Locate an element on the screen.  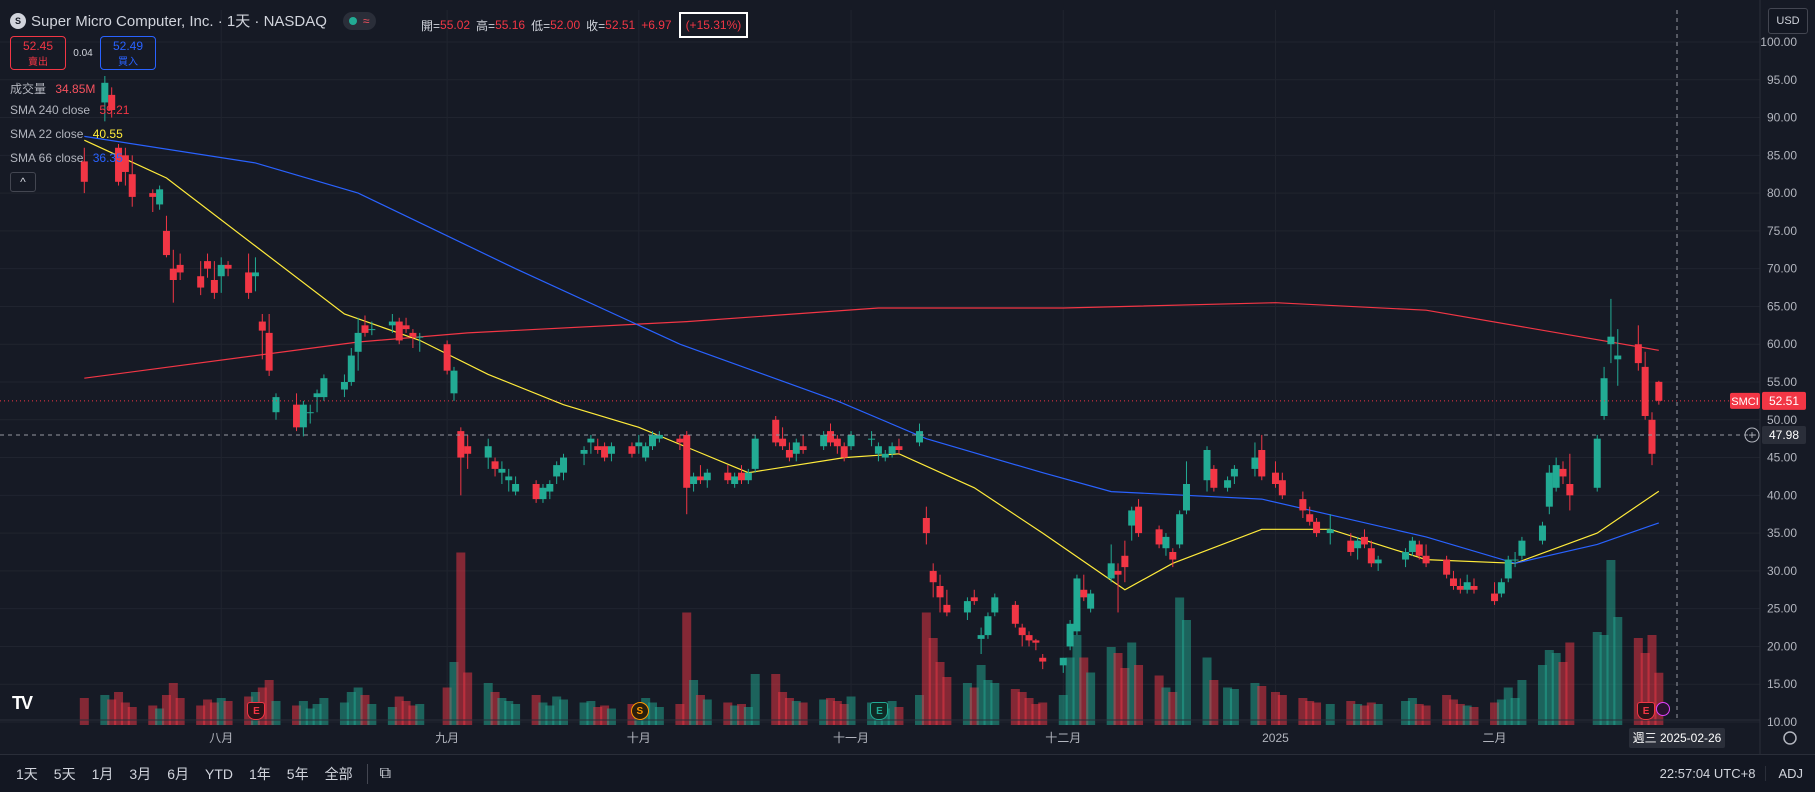
timeframe-5d: 5天 is located at coordinates (64, 773).